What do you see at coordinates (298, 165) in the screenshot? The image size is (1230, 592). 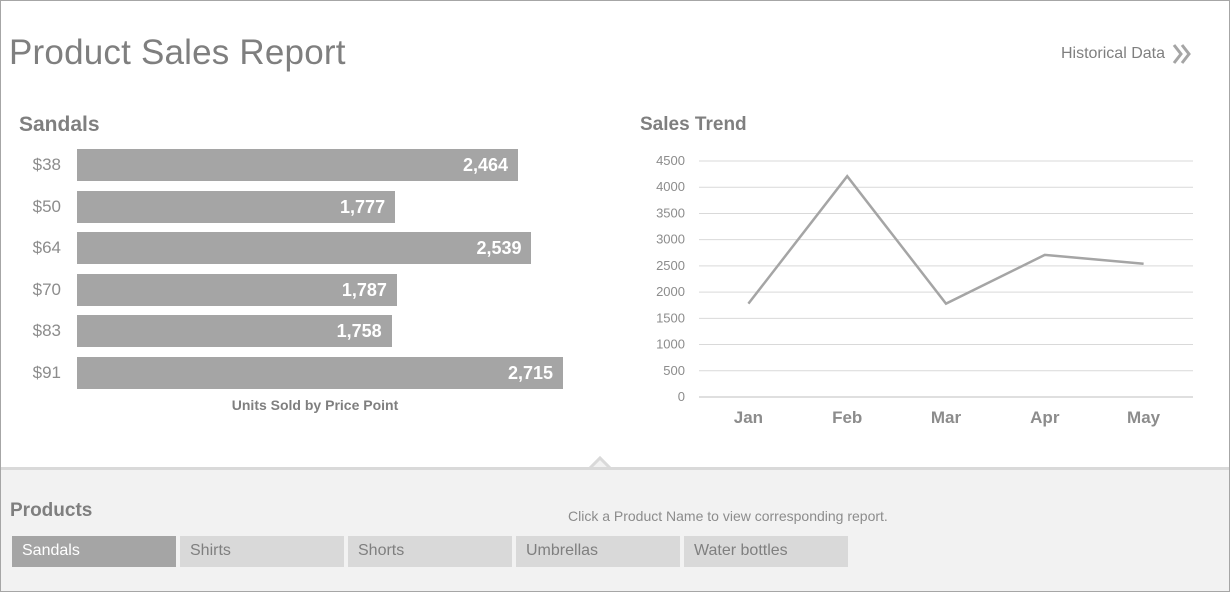 I see `bar: 2,464` at bounding box center [298, 165].